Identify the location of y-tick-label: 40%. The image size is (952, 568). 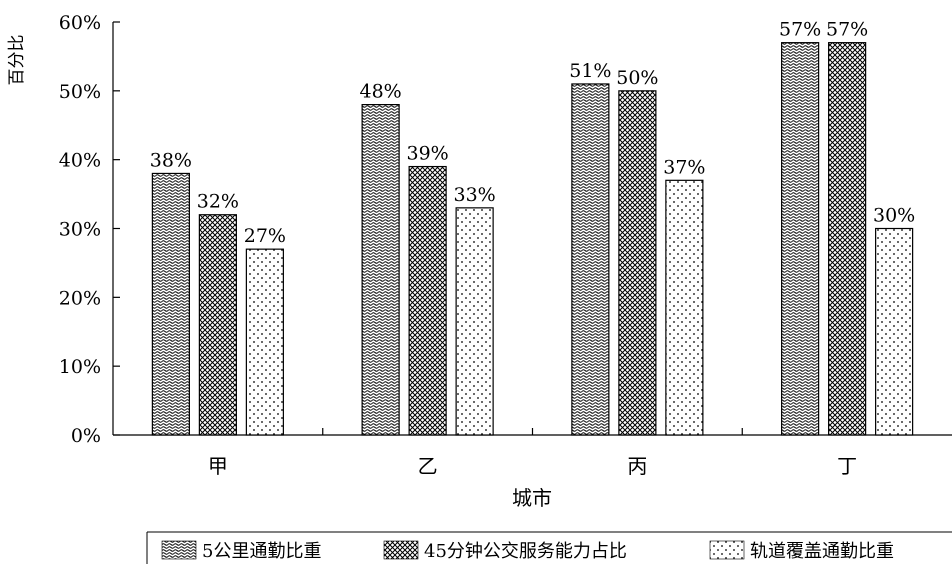
(80, 161).